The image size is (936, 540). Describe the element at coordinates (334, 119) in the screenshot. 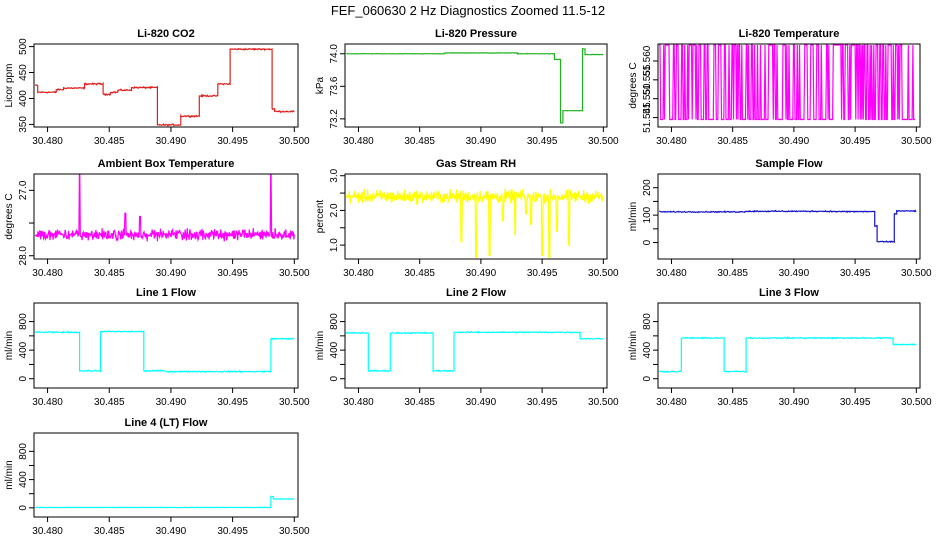

I see `y-tick-label: 73.2` at that location.